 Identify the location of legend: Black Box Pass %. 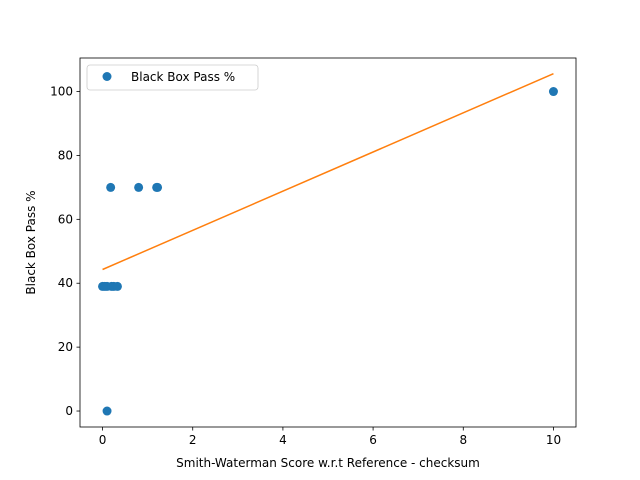
(172, 77).